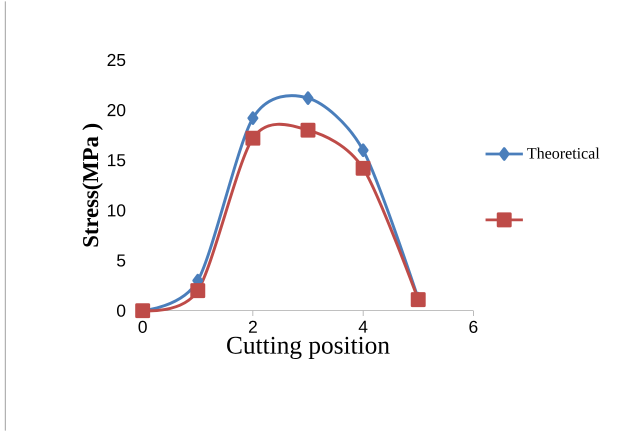 The image size is (634, 432). I want to click on x-axis-title: Cutting position, so click(308, 348).